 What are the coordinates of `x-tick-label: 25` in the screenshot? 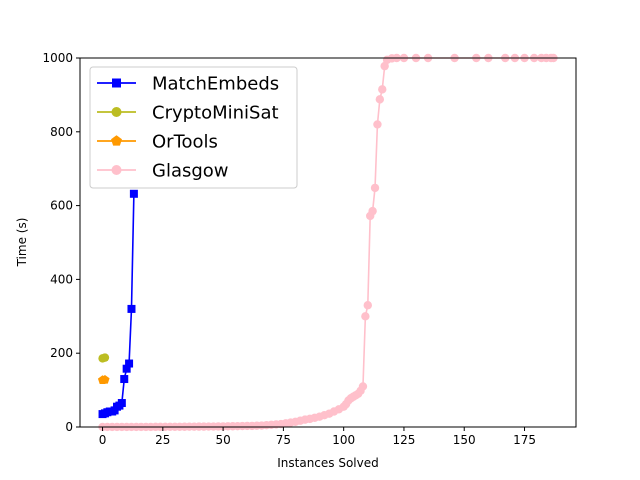 It's located at (162, 440).